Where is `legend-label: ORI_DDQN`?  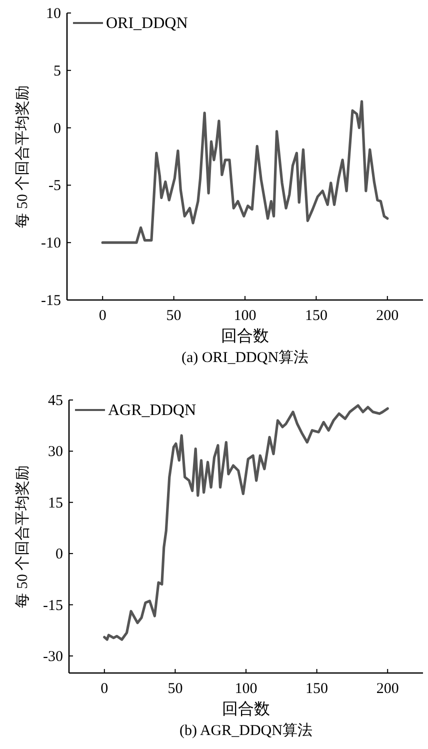
legend-label: ORI_DDQN is located at coordinates (147, 23).